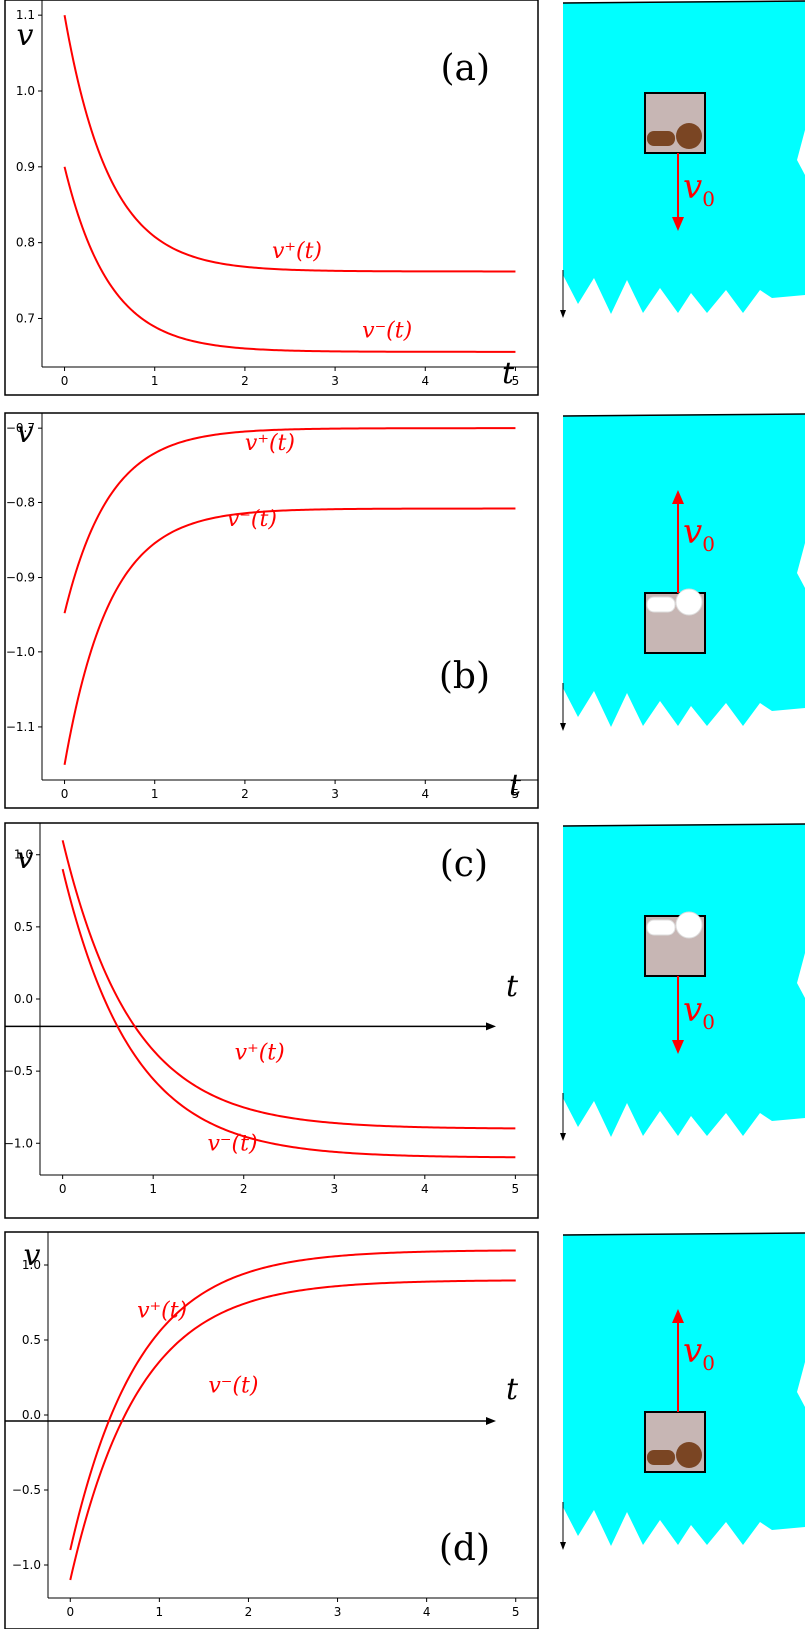 This screenshot has height=1629, width=805. I want to click on illustration-c: v0, so click(682, 982).